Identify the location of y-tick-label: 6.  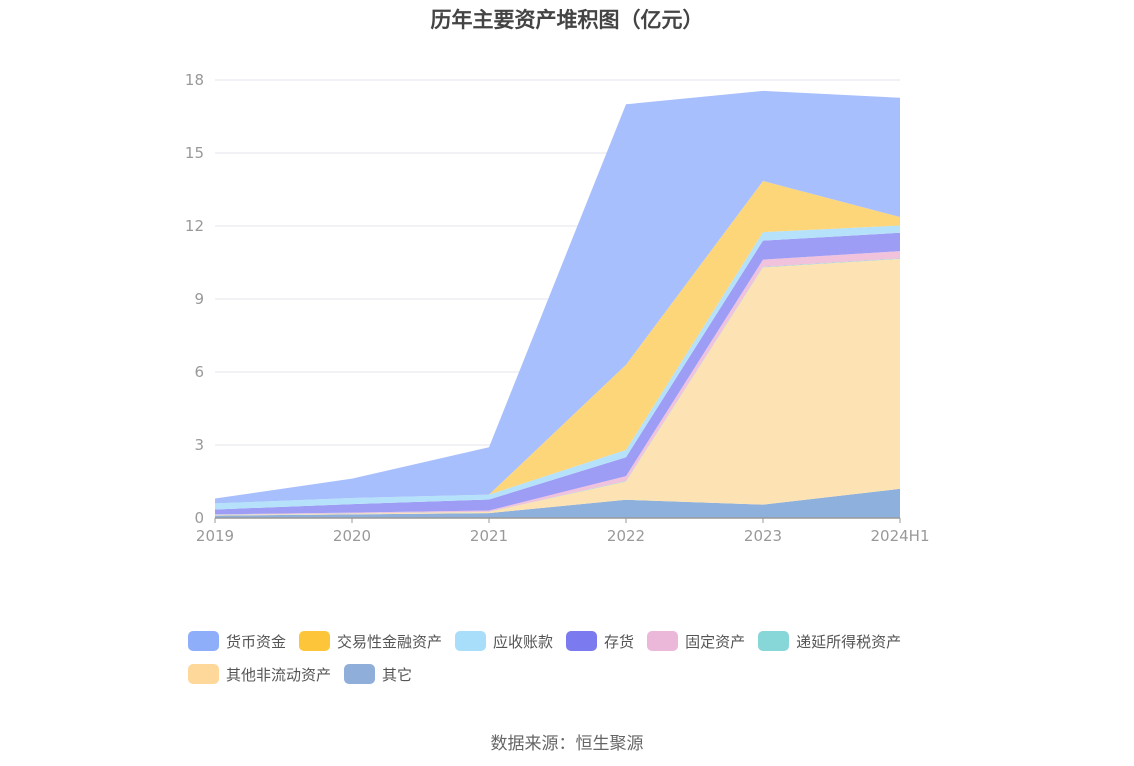
(199, 372).